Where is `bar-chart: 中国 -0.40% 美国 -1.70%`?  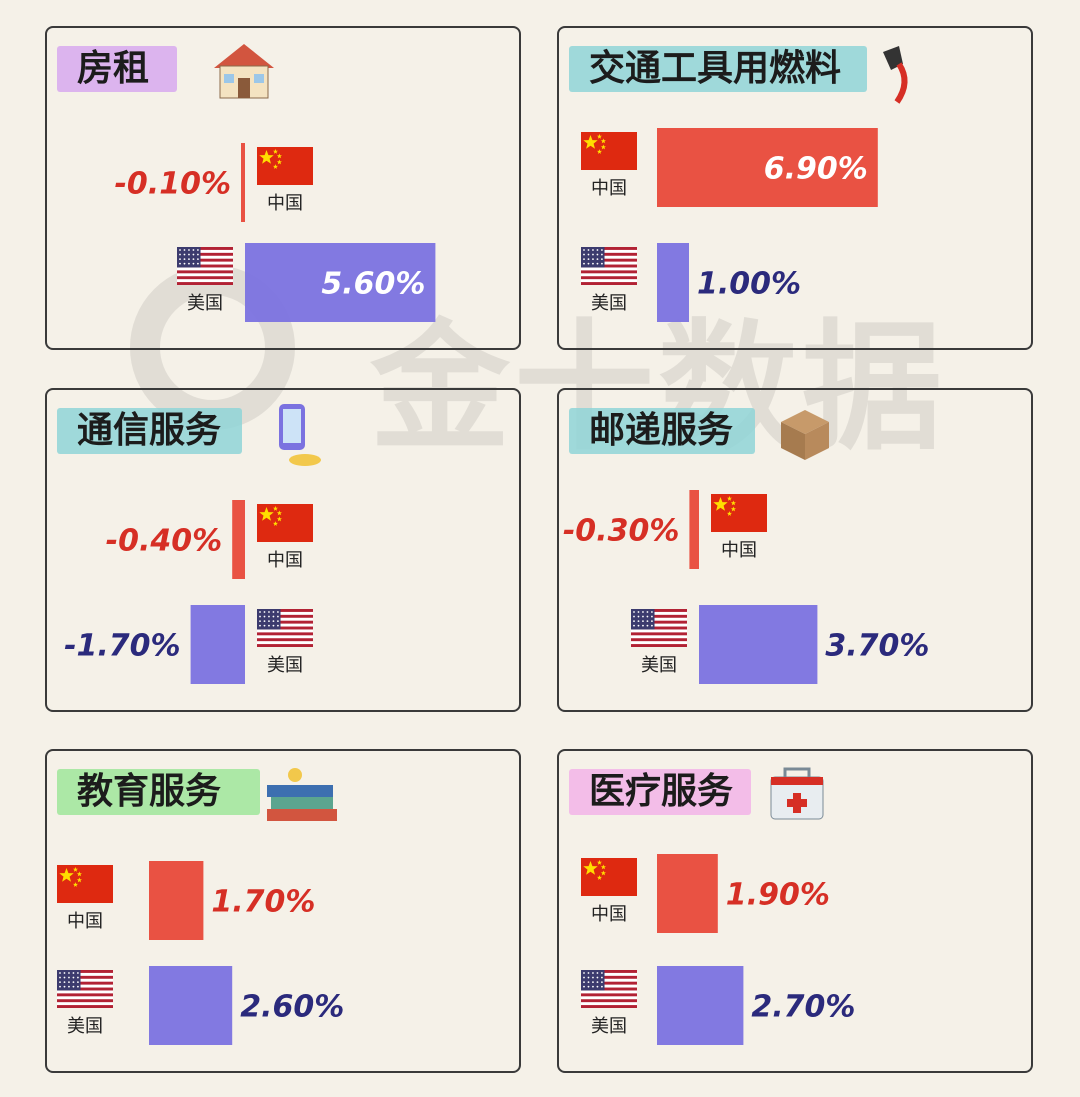
bar-chart: 中国 -0.40% 美国 -1.70% is located at coordinates (192, 544).